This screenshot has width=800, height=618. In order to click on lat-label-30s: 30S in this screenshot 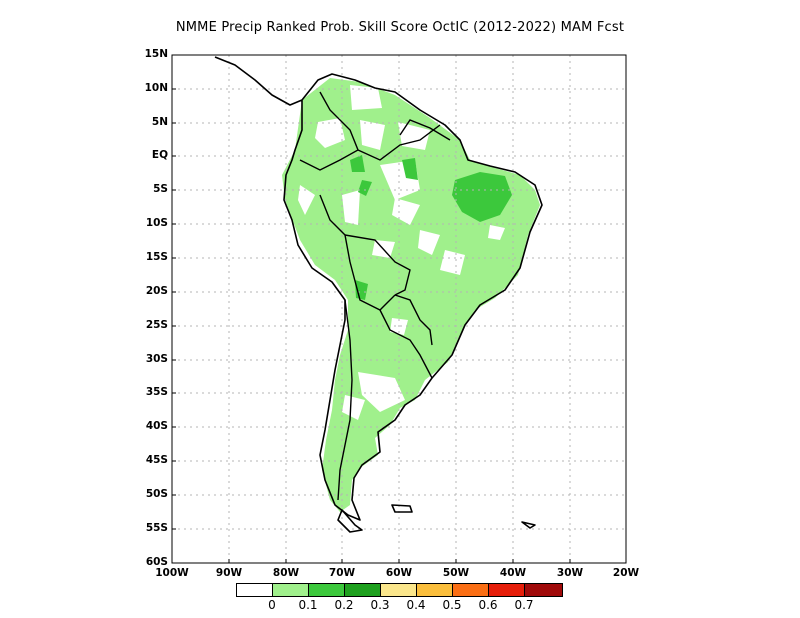, I will do `click(156, 359)`.